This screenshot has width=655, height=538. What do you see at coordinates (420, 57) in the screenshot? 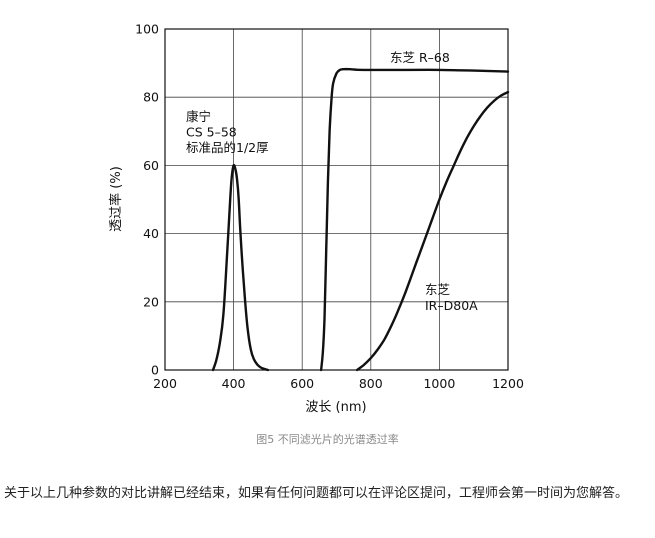
I see `label-toshiba-r-68: 东芝 R–68` at bounding box center [420, 57].